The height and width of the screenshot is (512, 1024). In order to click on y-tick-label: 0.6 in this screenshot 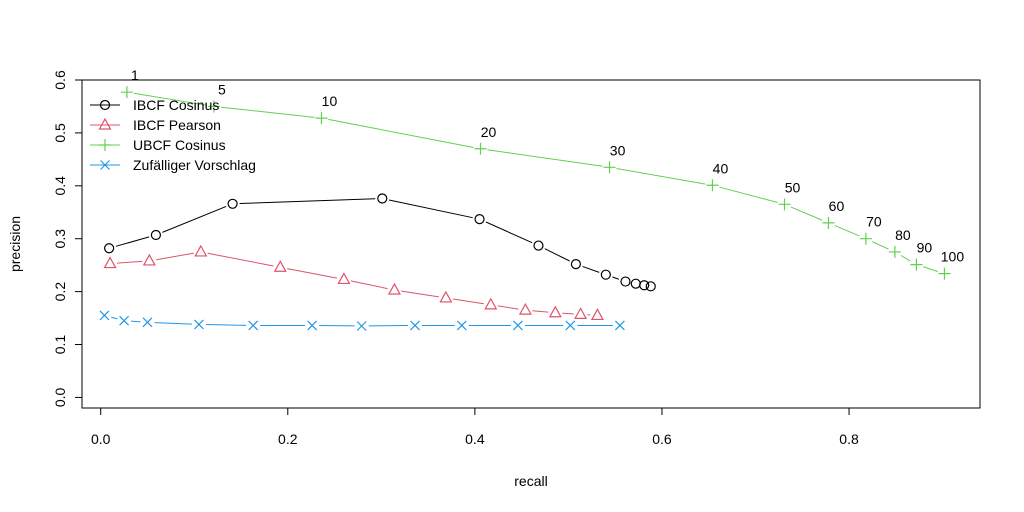, I will do `click(60, 80)`.